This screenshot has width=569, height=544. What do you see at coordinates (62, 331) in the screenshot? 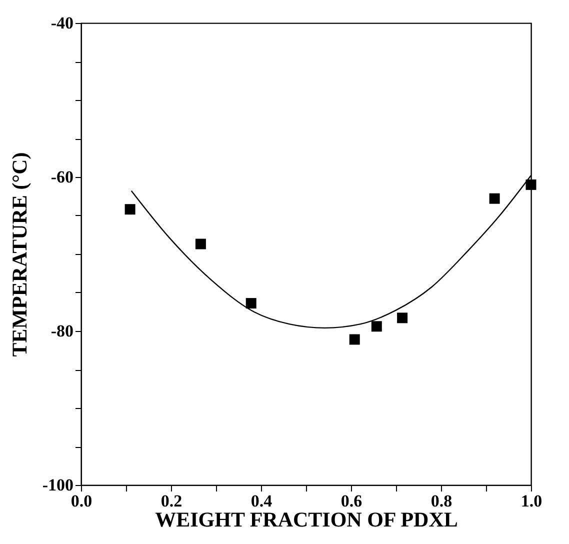
I see `y-tick-label: -80` at bounding box center [62, 331].